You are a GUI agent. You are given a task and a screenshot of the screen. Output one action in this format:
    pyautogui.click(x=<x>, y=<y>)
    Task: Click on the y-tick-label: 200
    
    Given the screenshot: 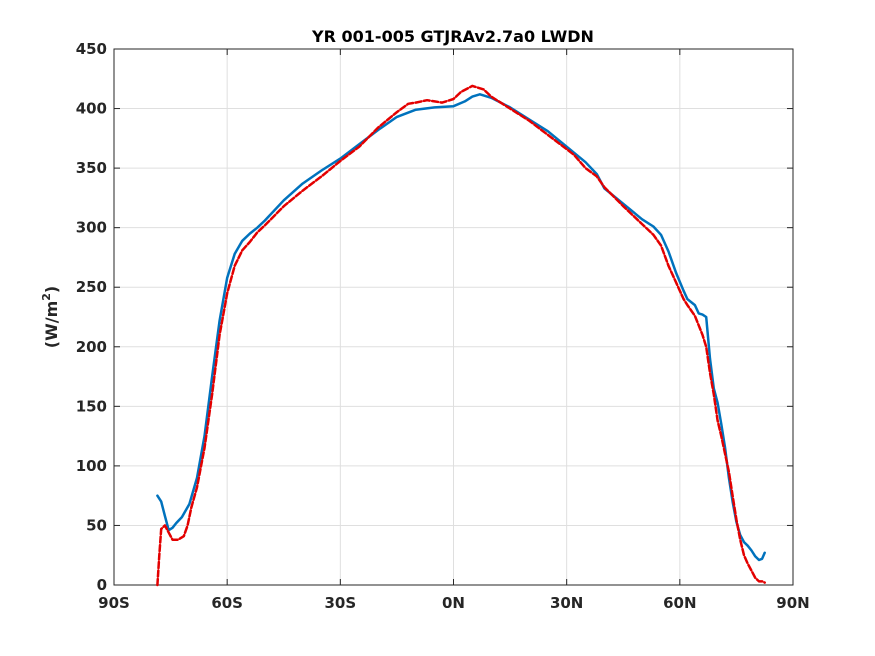 What is the action you would take?
    pyautogui.click(x=91, y=347)
    